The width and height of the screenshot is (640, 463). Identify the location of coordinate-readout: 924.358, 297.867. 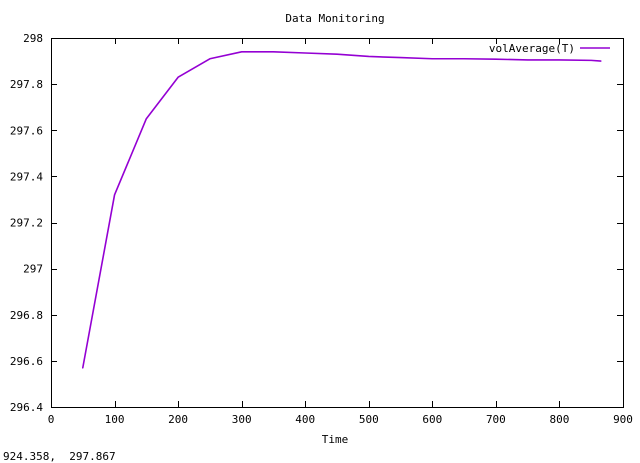
(59, 456).